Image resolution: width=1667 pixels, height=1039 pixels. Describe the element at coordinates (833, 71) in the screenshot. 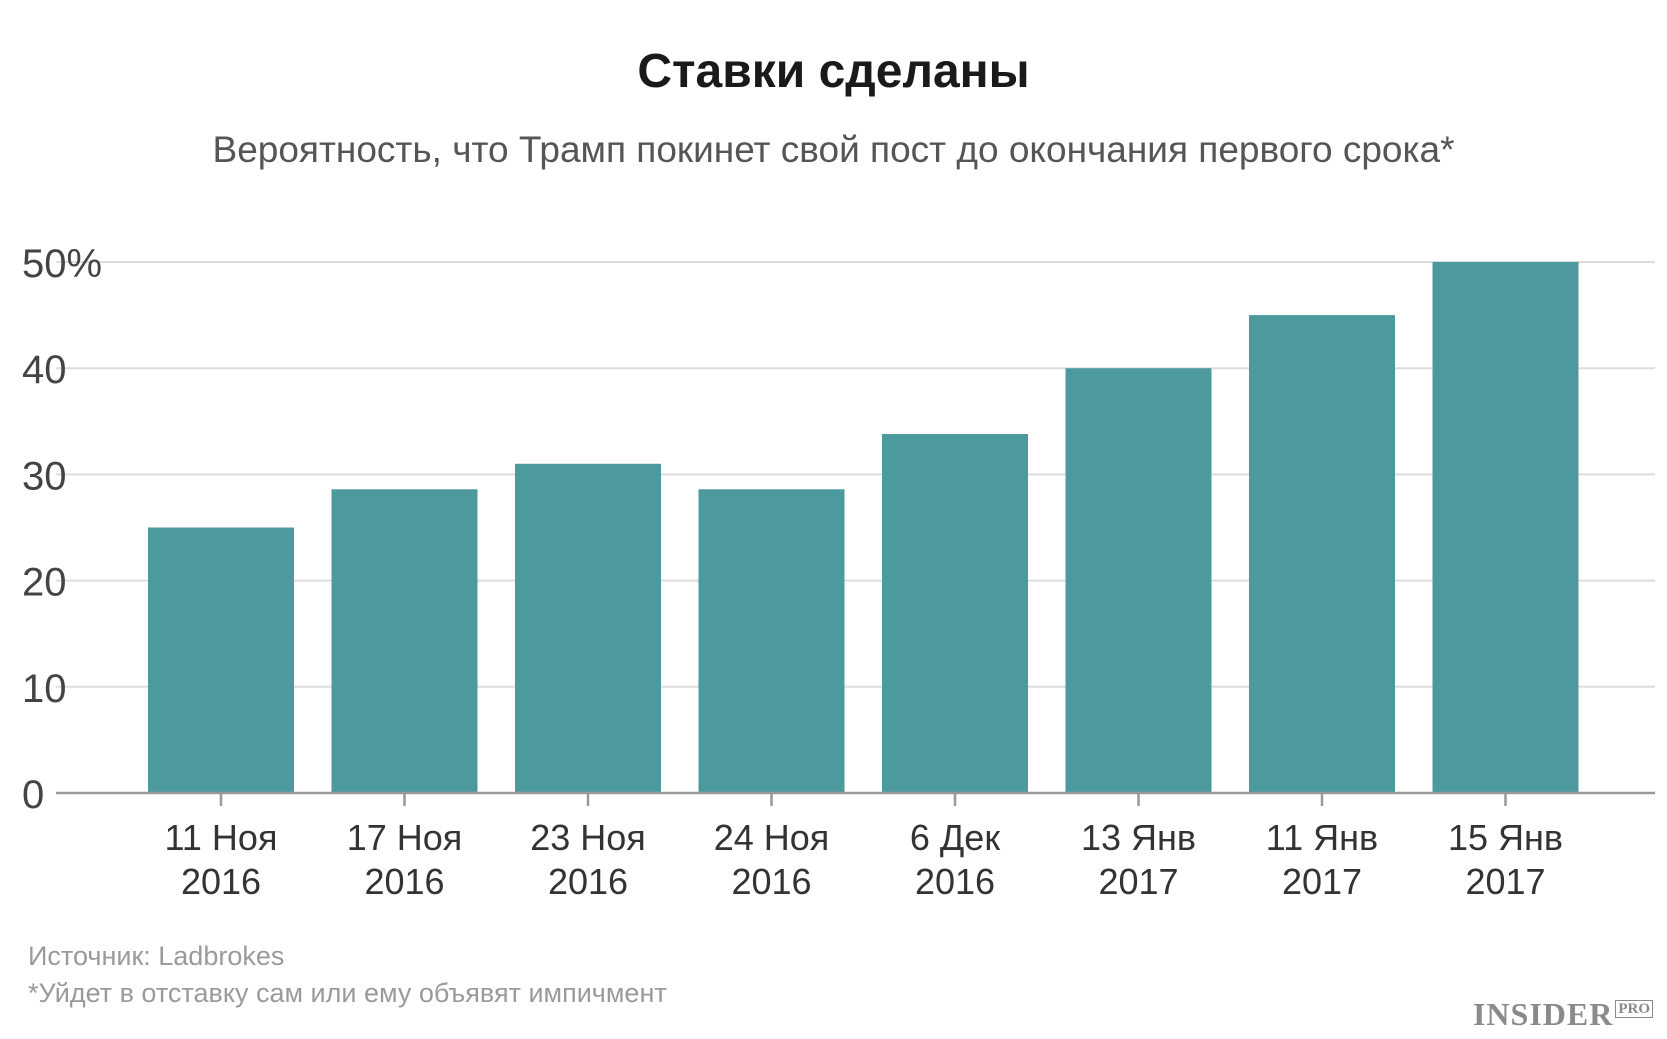

I see `chart-title: Ставки сделаны` at that location.